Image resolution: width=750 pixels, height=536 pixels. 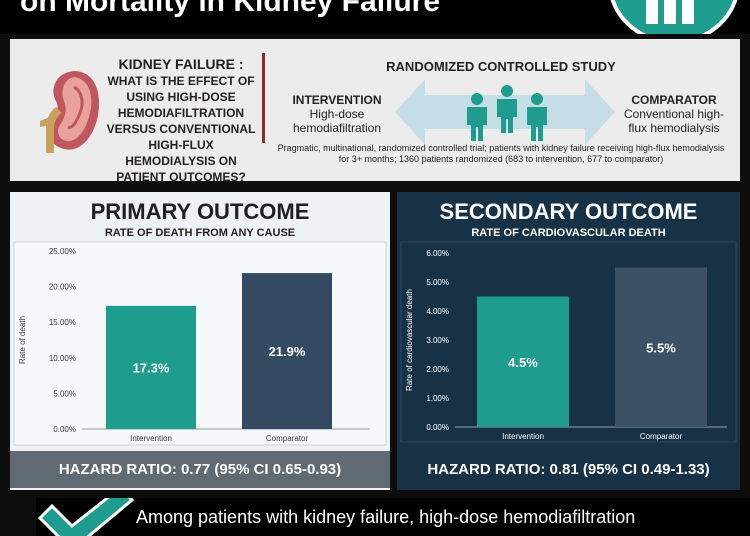 What do you see at coordinates (437, 253) in the screenshot?
I see `y-tick-label: 6.00%` at bounding box center [437, 253].